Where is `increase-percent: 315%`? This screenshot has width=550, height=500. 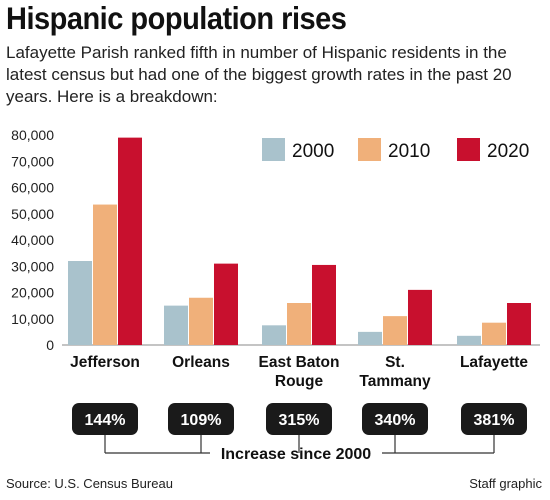 increase-percent: 315% is located at coordinates (299, 420).